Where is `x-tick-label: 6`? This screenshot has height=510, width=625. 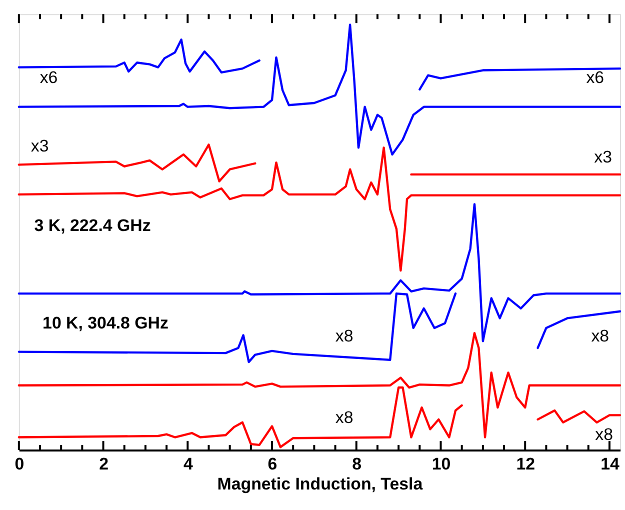
x-tick-label: 6 is located at coordinates (273, 464).